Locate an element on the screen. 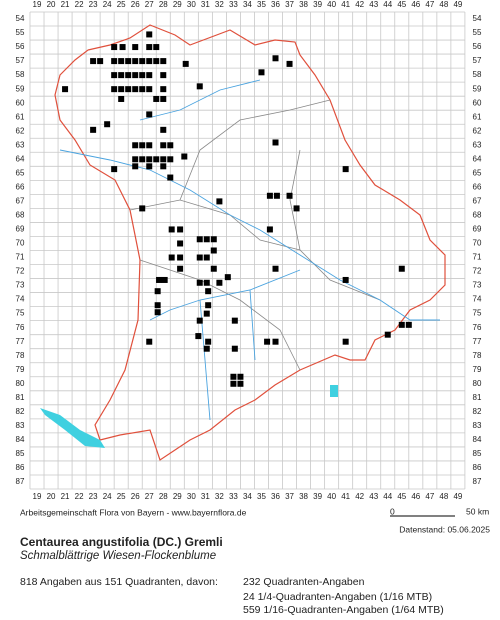  row-label: 84 is located at coordinates (477, 439).